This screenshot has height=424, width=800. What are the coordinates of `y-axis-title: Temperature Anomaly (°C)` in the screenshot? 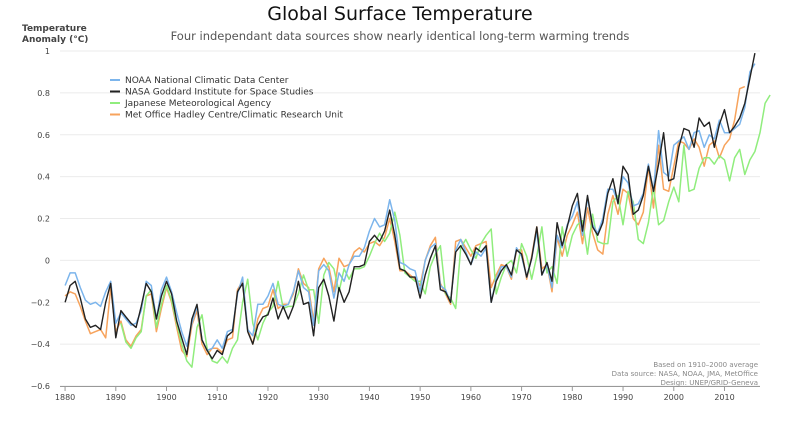 It's located at (55, 35).